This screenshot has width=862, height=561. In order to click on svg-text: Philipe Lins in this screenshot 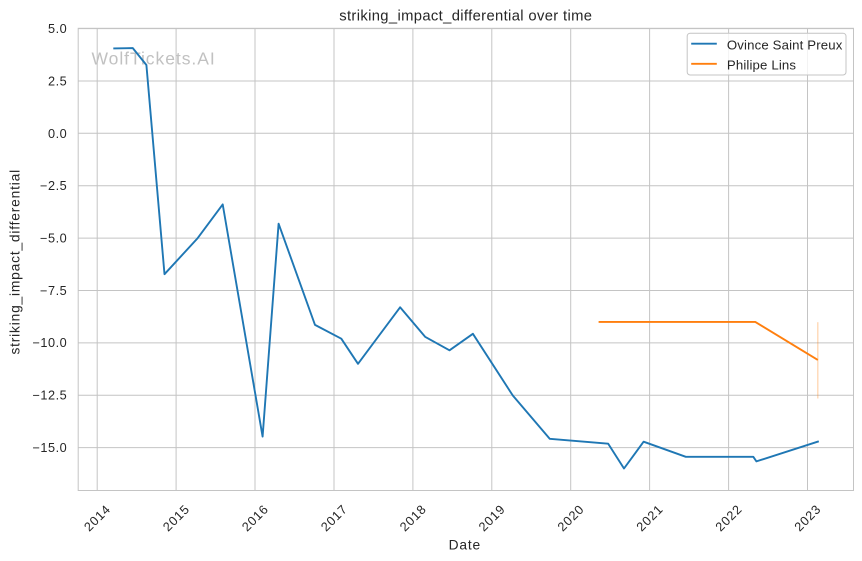, I will do `click(762, 65)`.